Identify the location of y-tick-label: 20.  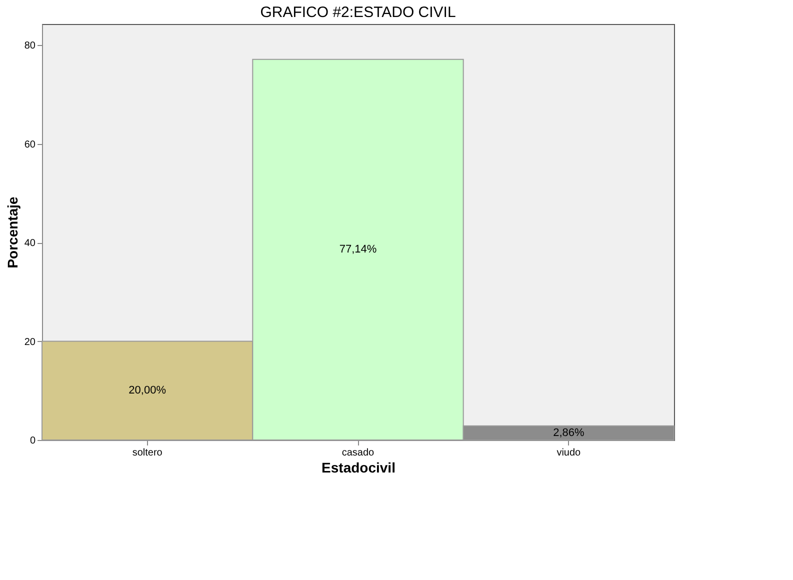
(30, 342).